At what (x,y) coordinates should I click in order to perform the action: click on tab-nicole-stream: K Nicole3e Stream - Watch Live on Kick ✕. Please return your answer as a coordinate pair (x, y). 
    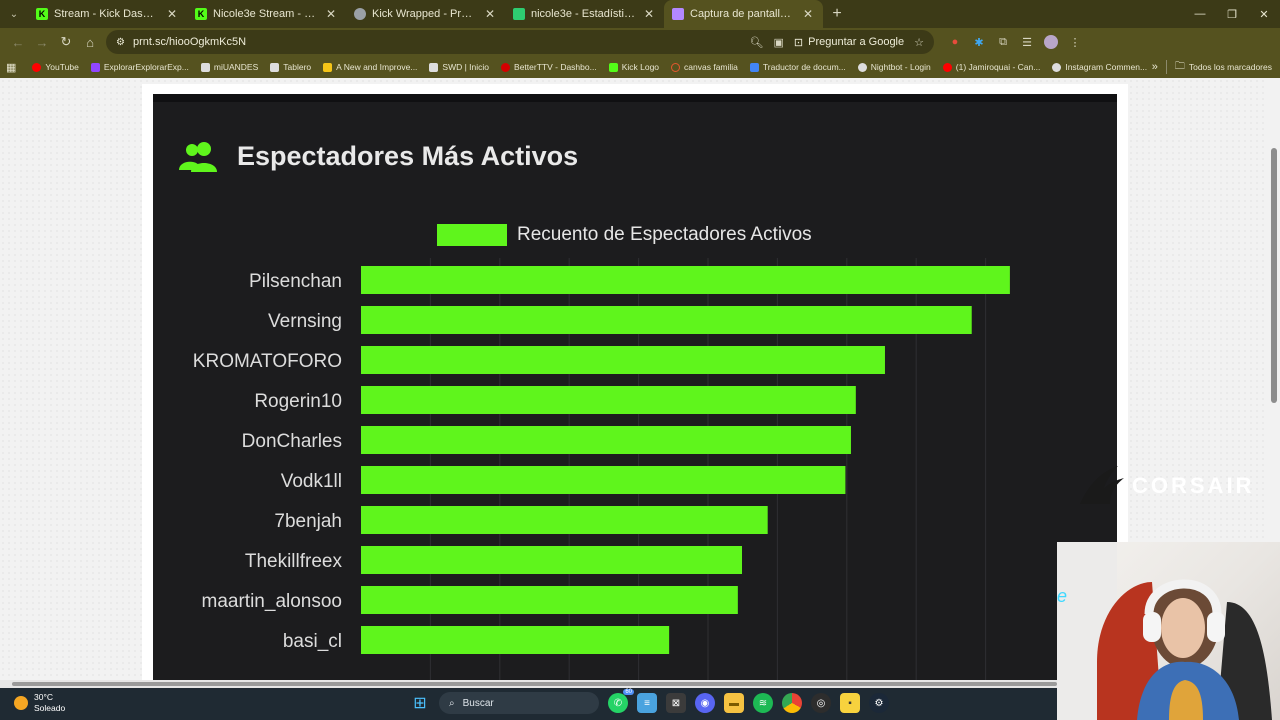
    Looking at the image, I should click on (266, 14).